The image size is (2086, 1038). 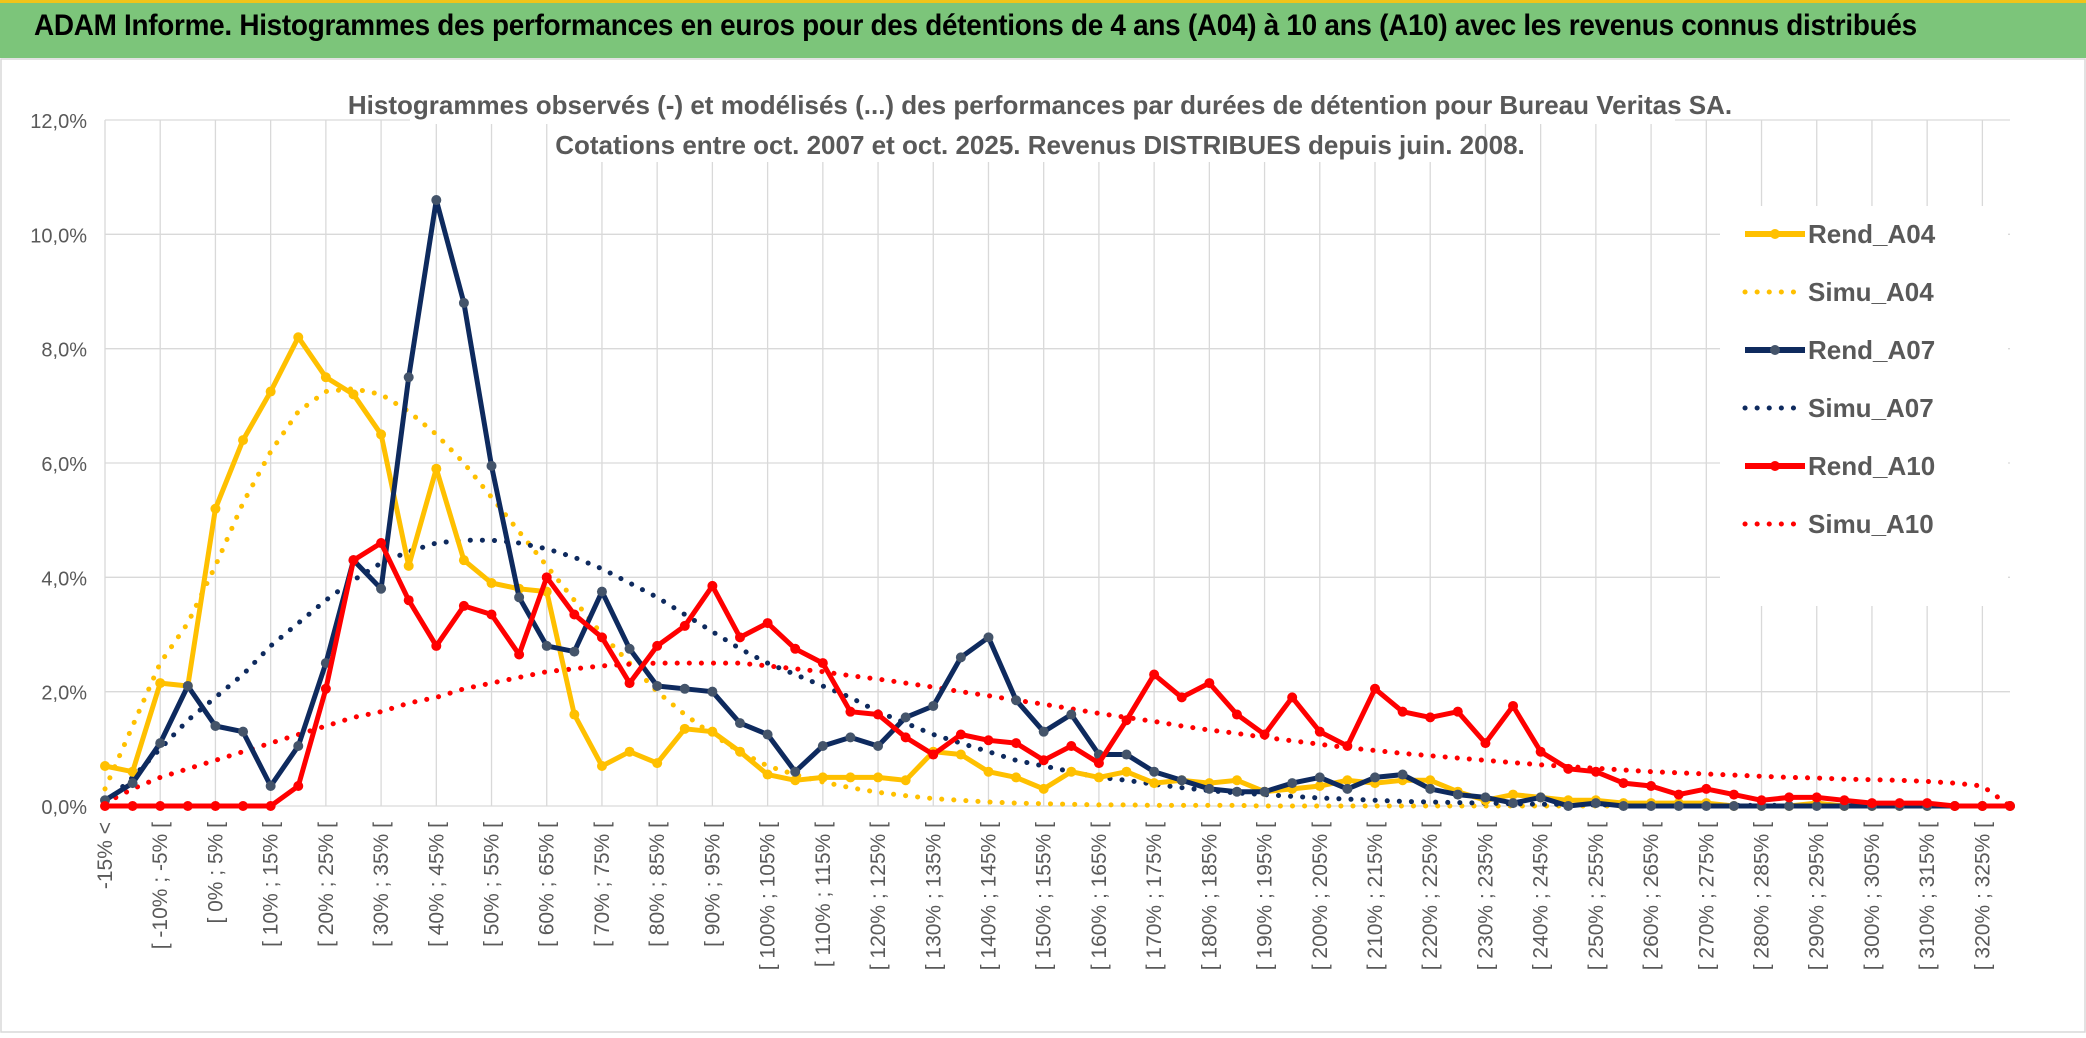 I want to click on y-tick-label: 8,0%, so click(x=64, y=351).